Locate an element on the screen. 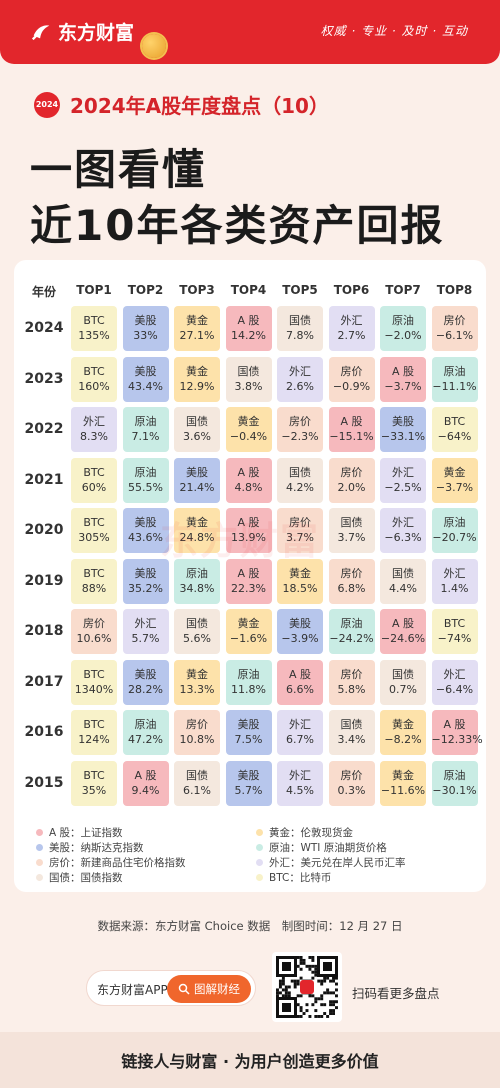 The height and width of the screenshot is (1088, 500). table-cell: BTC 305% is located at coordinates (94, 530).